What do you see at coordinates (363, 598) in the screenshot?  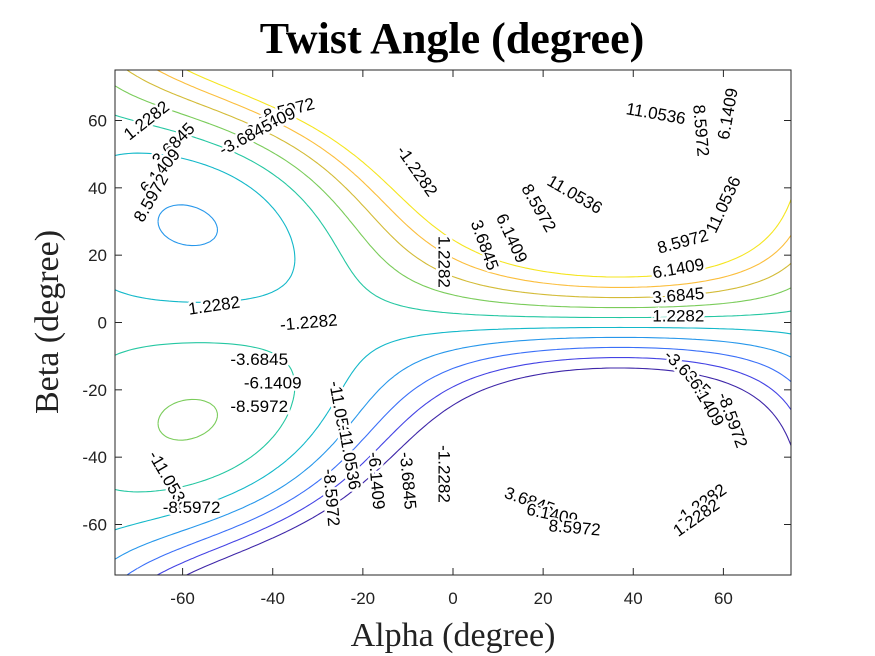 I see `x-tick-label: -20` at bounding box center [363, 598].